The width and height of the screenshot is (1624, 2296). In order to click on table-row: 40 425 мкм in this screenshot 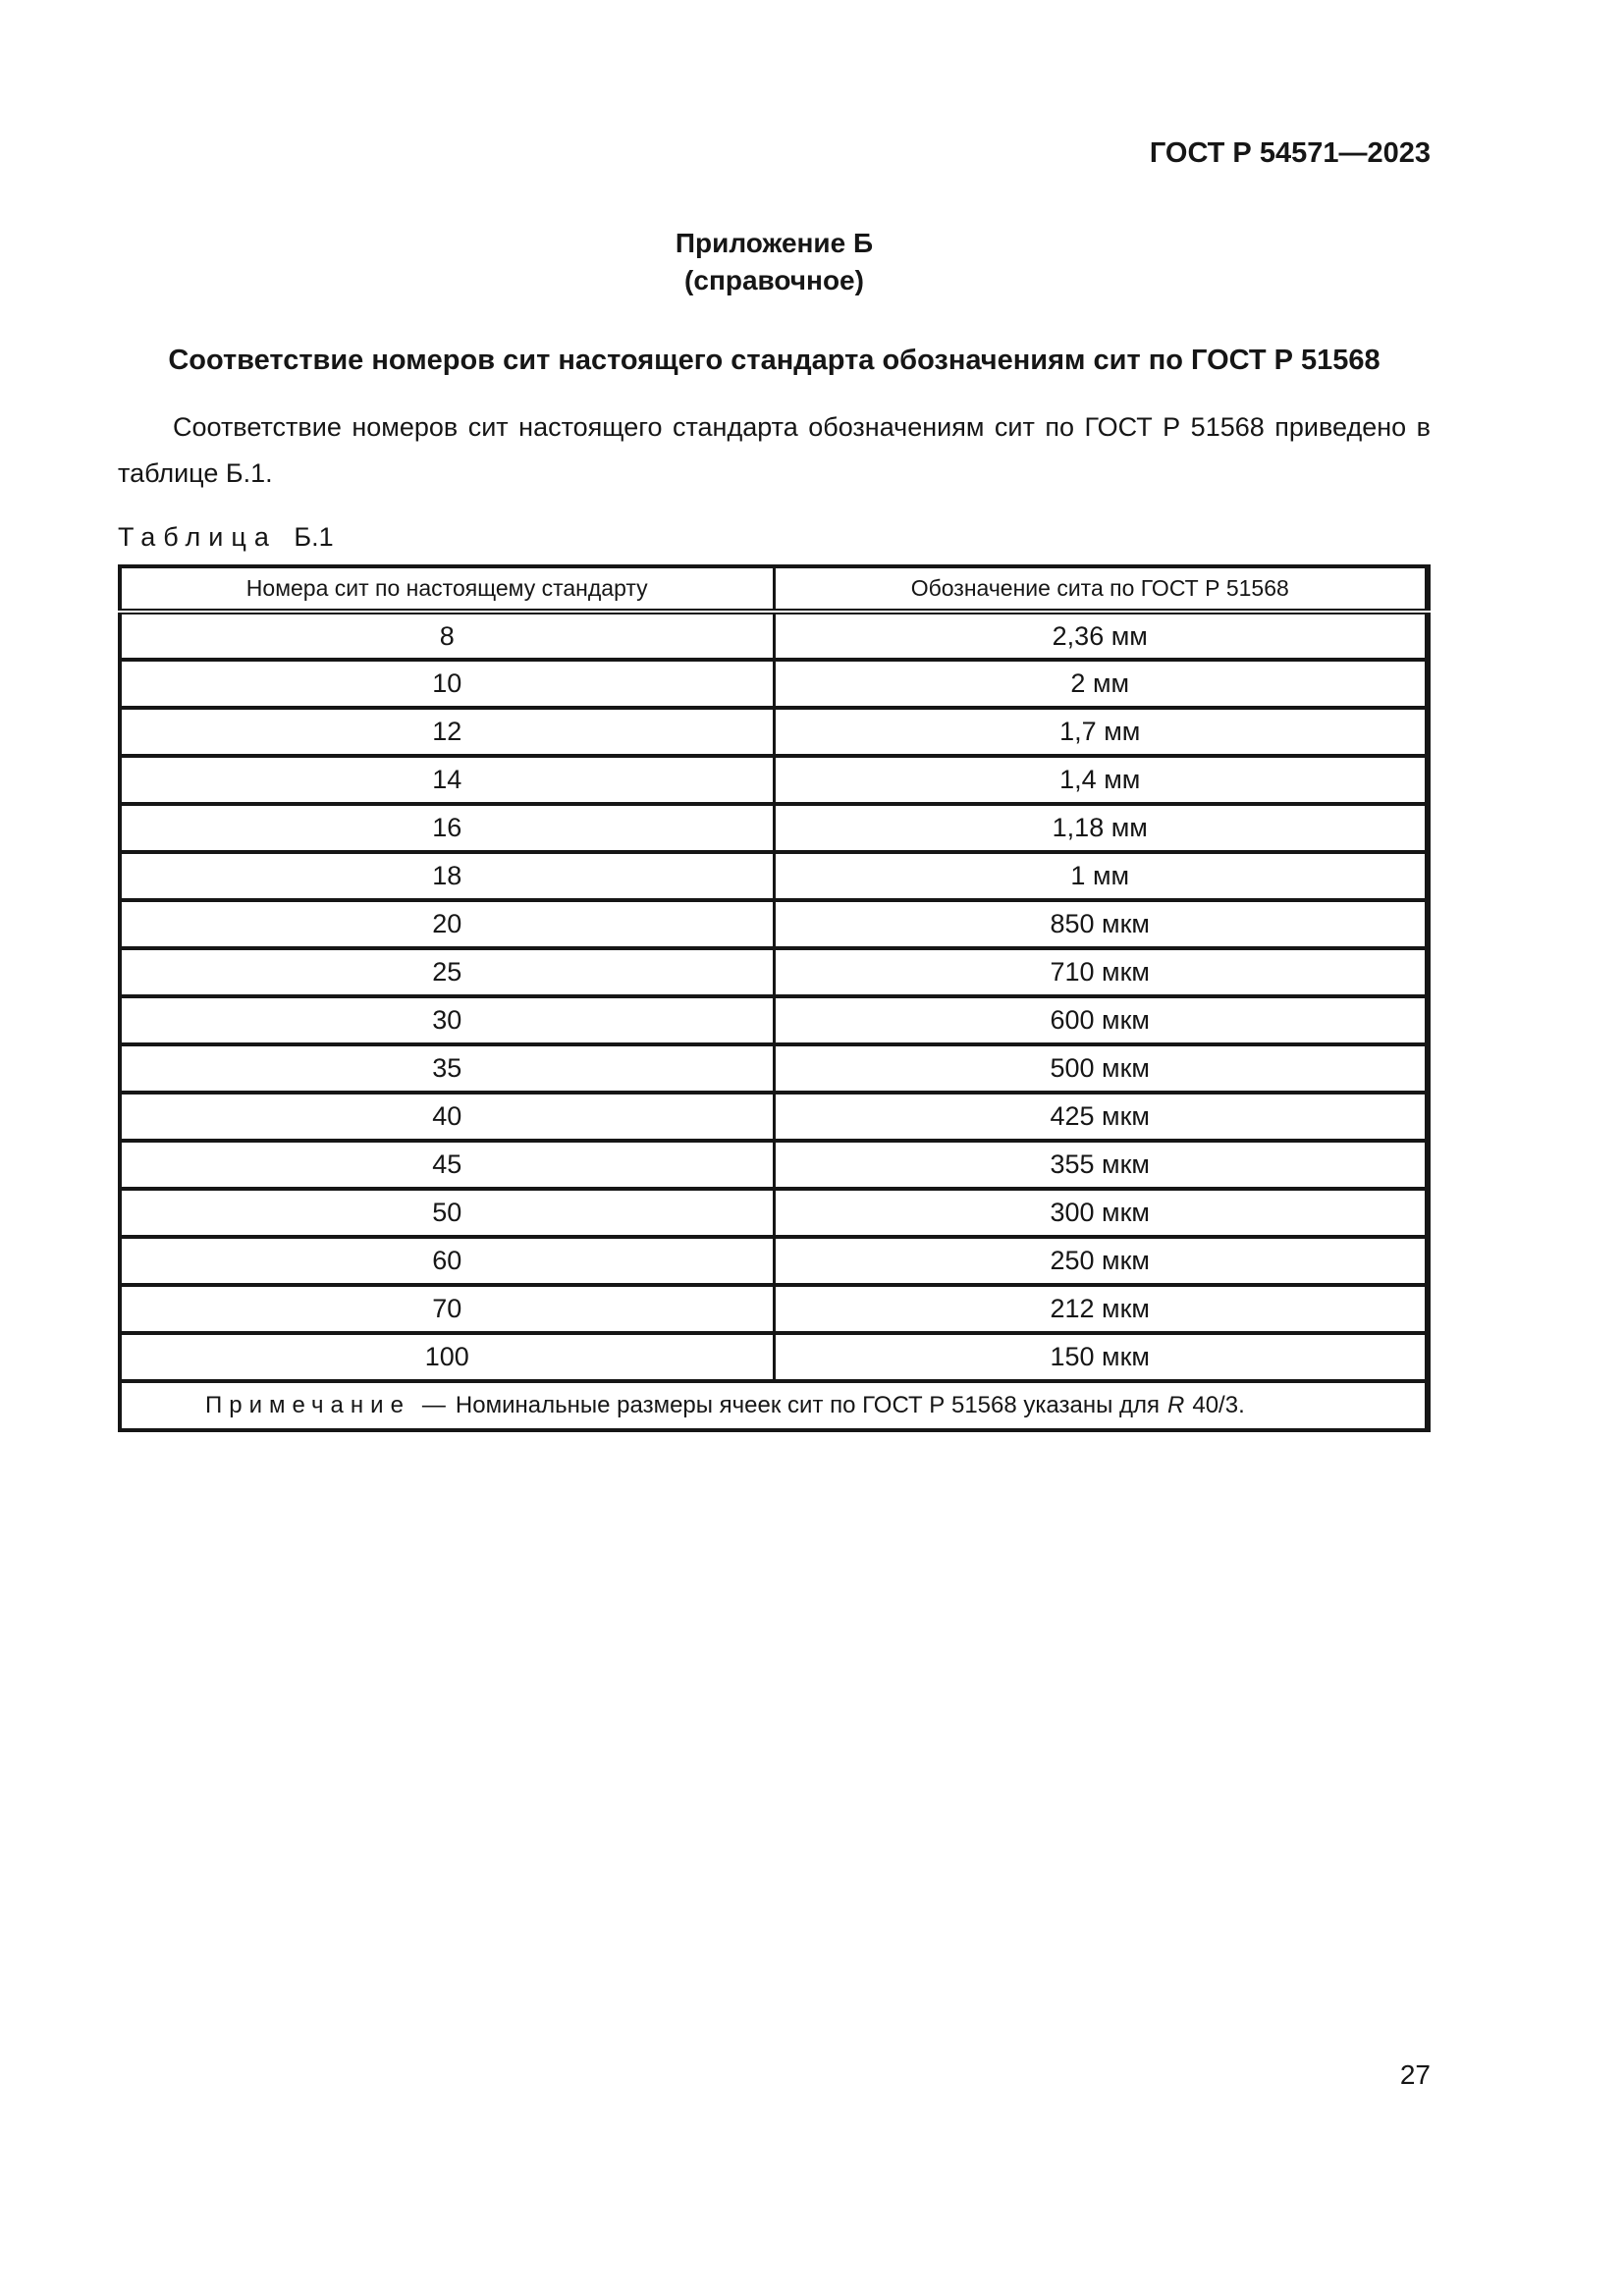, I will do `click(774, 1116)`.